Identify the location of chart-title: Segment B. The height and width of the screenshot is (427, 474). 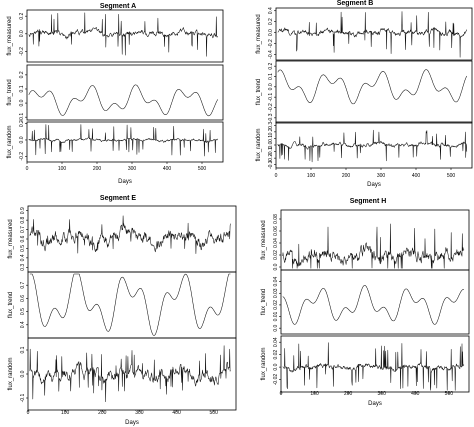
(355, 3).